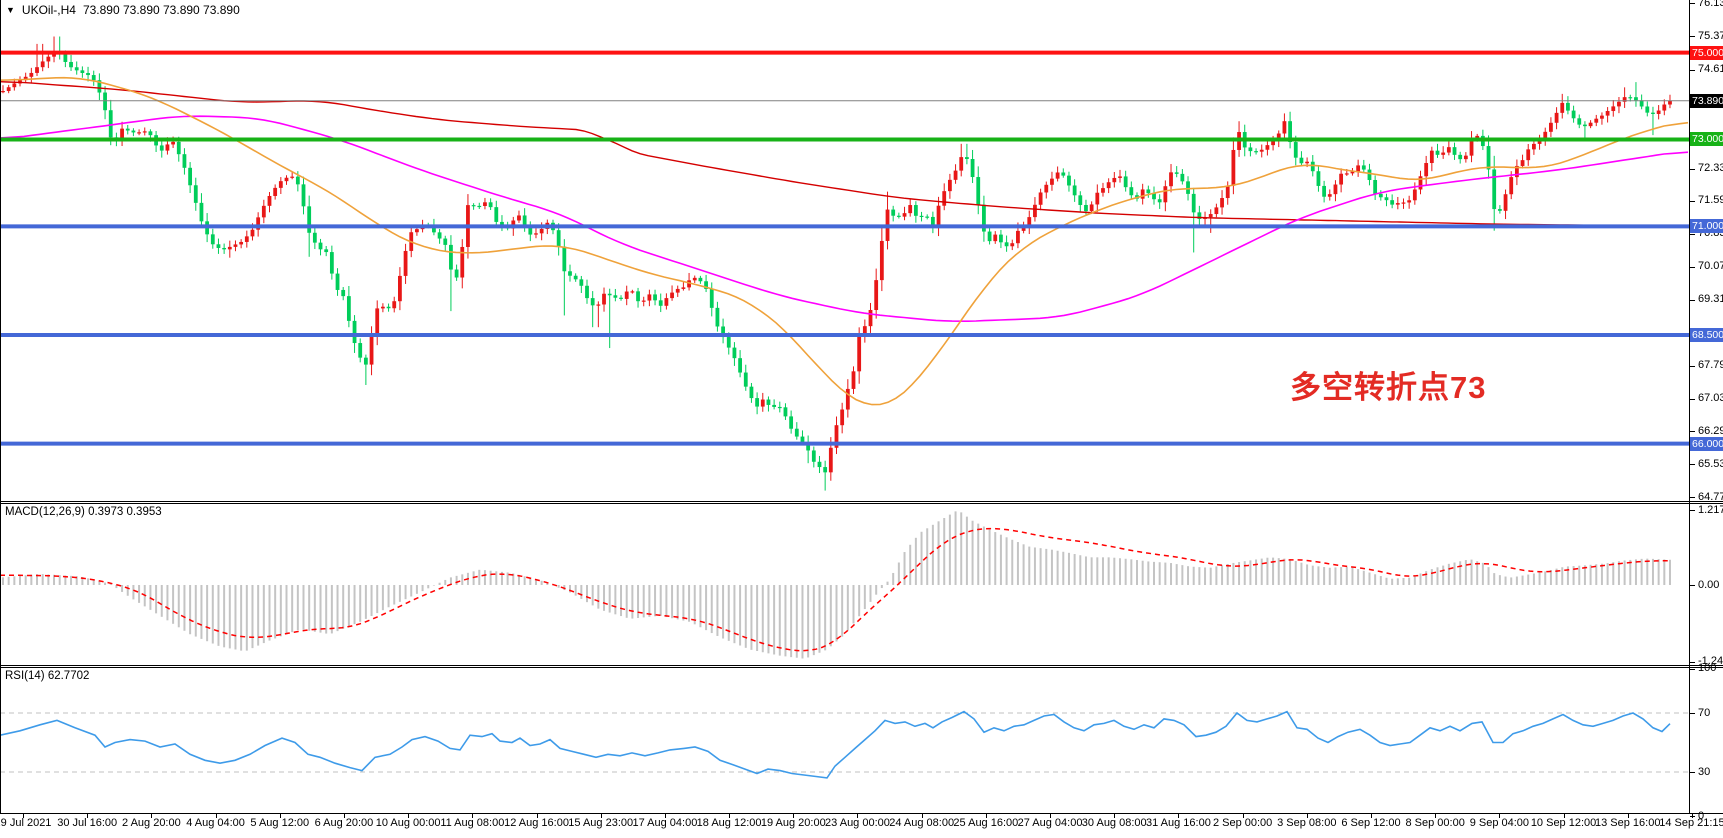 The image size is (1723, 838). Describe the element at coordinates (47, 676) in the screenshot. I see `rsi-indicator-label: RSI(14) 62.7702` at that location.